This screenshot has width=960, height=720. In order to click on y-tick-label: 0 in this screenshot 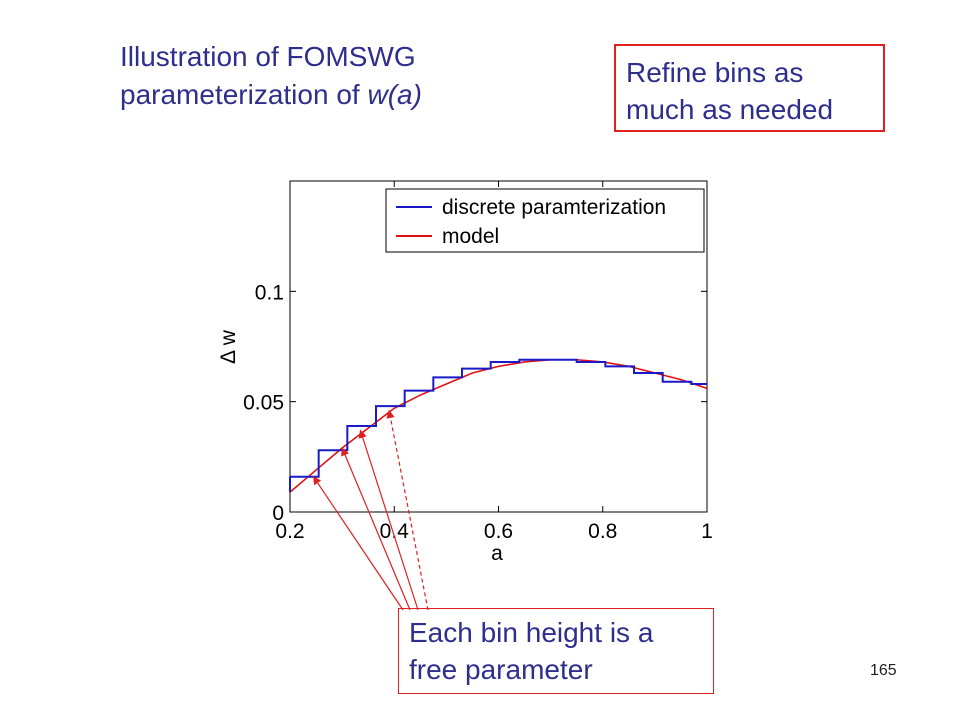, I will do `click(278, 513)`.